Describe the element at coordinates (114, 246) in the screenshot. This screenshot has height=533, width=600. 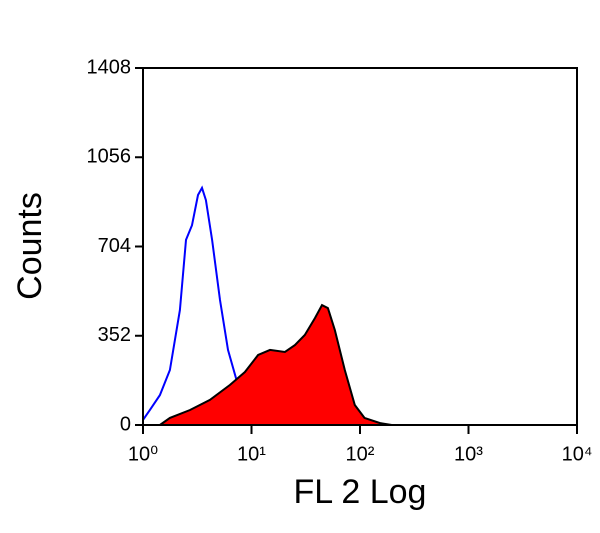
I see `y-tick-label: 704` at that location.